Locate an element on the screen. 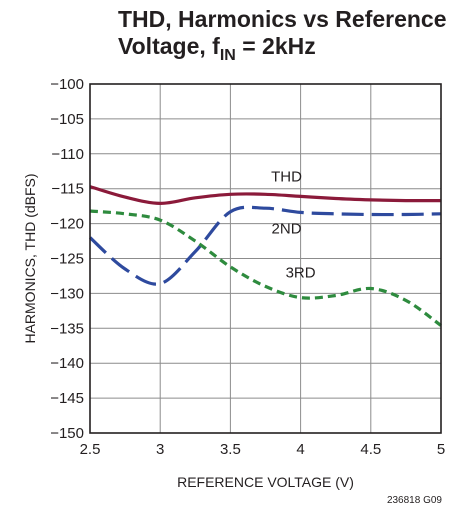 The image size is (454, 514). y-tick-label: −135 is located at coordinates (67, 328).